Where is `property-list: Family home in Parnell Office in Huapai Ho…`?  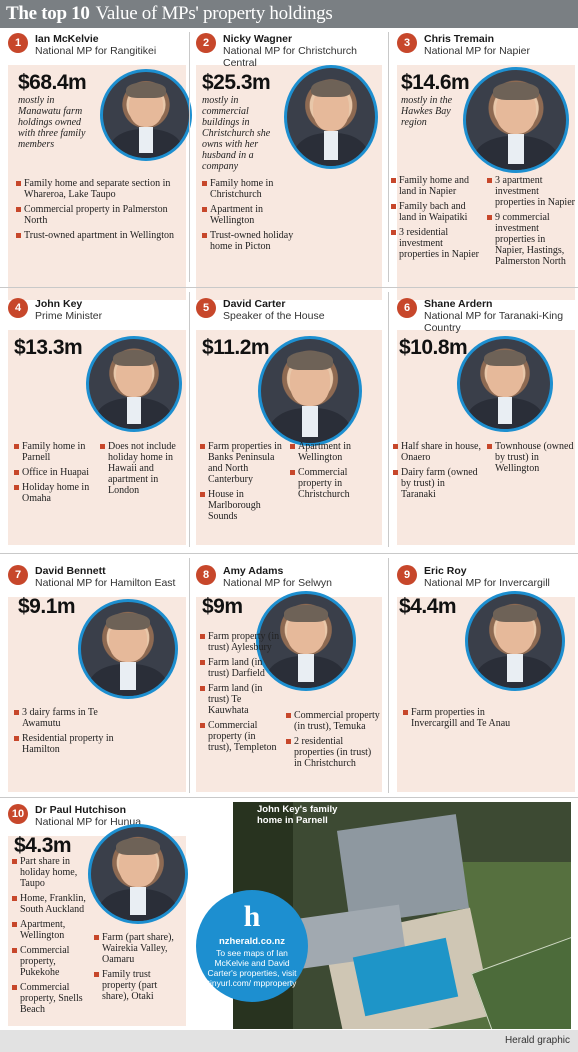
property-list: Family home in Parnell Office in Huapai Ho… is located at coordinates (57, 474).